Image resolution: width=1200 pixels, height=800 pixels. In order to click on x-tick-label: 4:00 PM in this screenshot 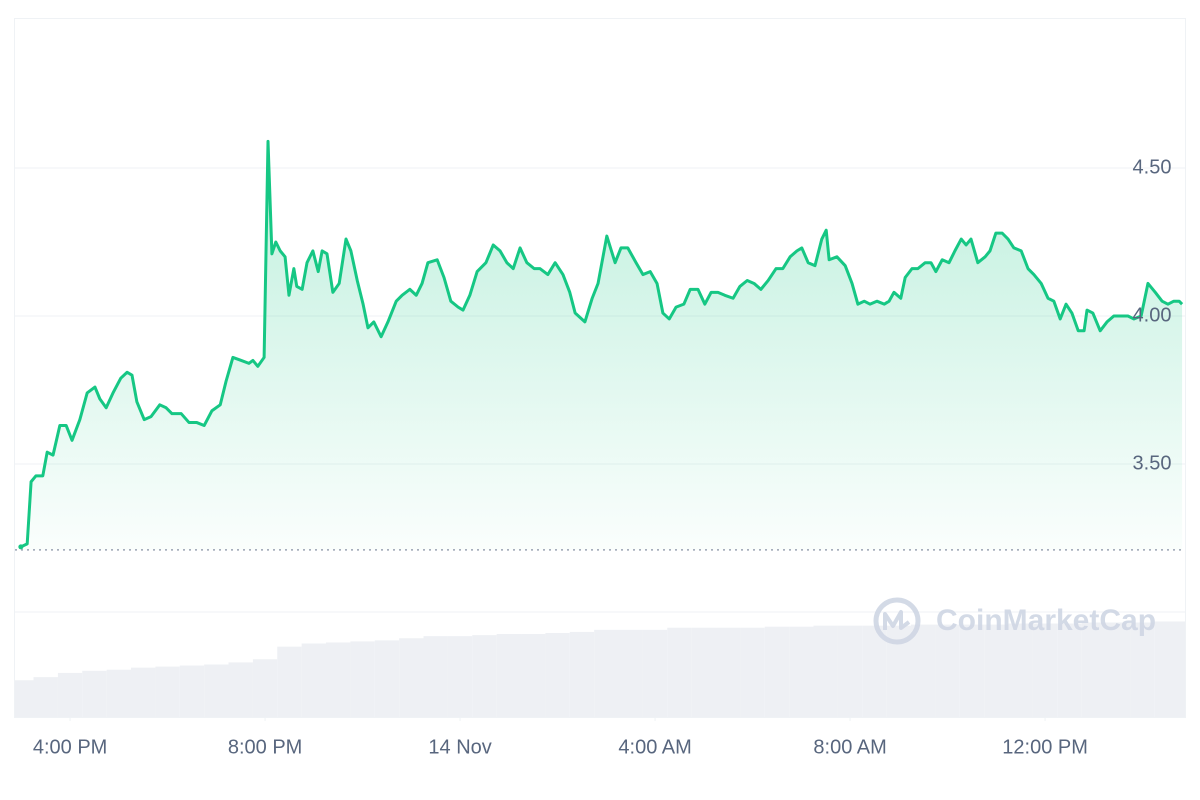, I will do `click(70, 747)`.